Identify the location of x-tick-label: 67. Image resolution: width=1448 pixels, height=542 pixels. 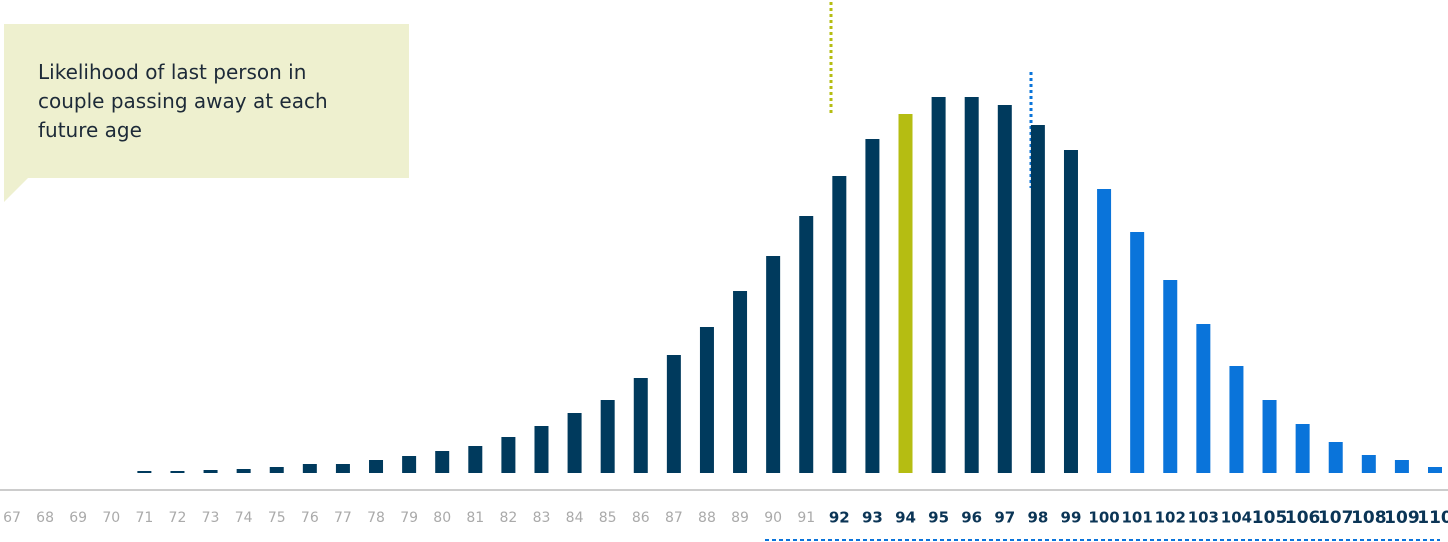
(12, 518).